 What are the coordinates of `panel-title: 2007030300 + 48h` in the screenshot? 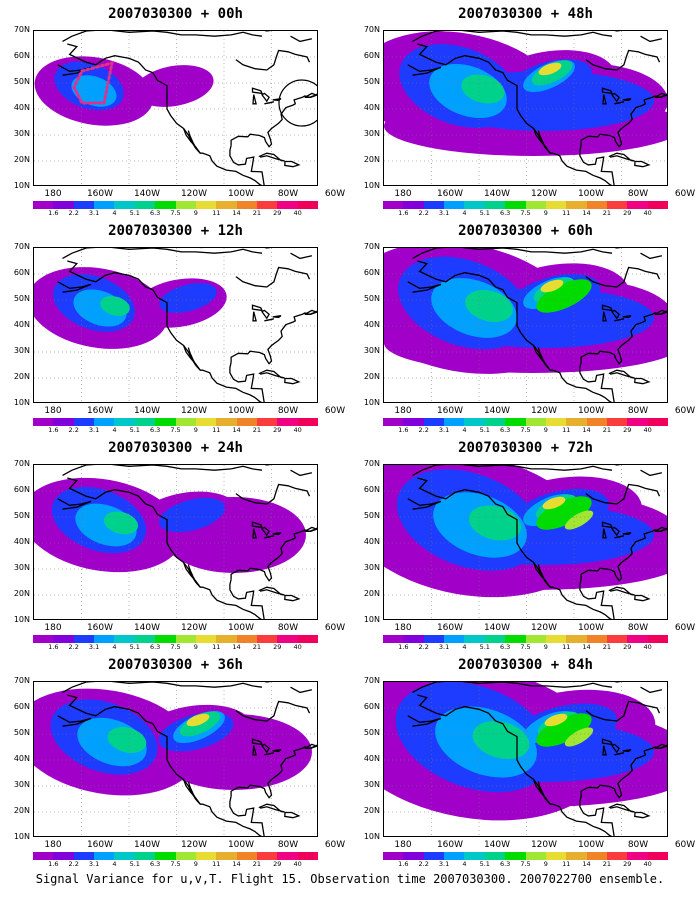 It's located at (525, 14).